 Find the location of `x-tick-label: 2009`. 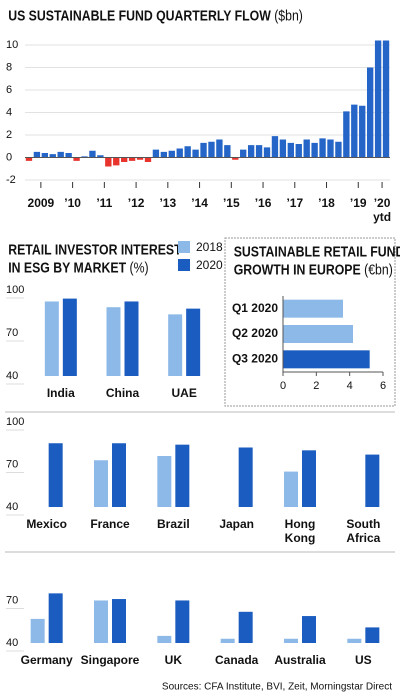

x-tick-label: 2009 is located at coordinates (41, 203).